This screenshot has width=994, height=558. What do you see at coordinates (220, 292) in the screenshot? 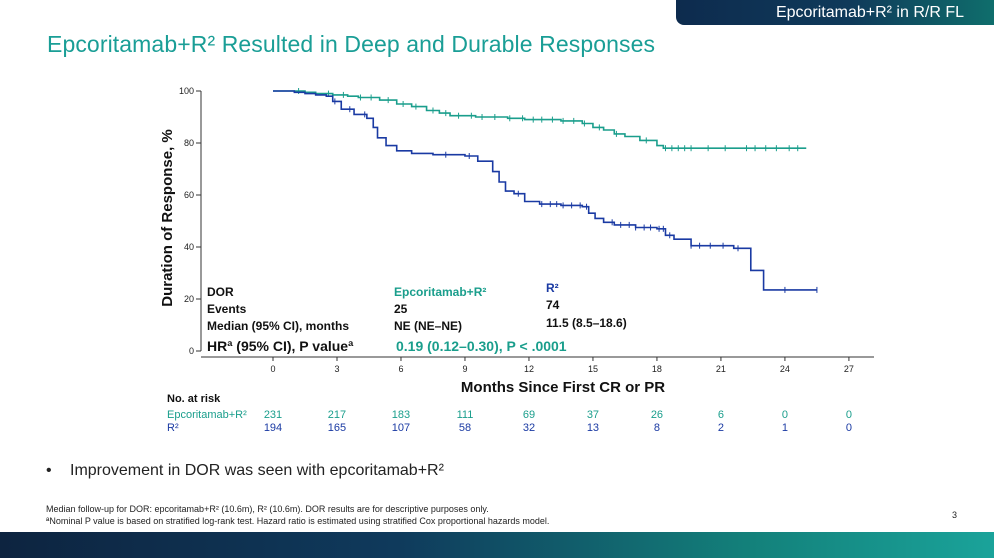
I see `stats-label-dor: DOR` at bounding box center [220, 292].